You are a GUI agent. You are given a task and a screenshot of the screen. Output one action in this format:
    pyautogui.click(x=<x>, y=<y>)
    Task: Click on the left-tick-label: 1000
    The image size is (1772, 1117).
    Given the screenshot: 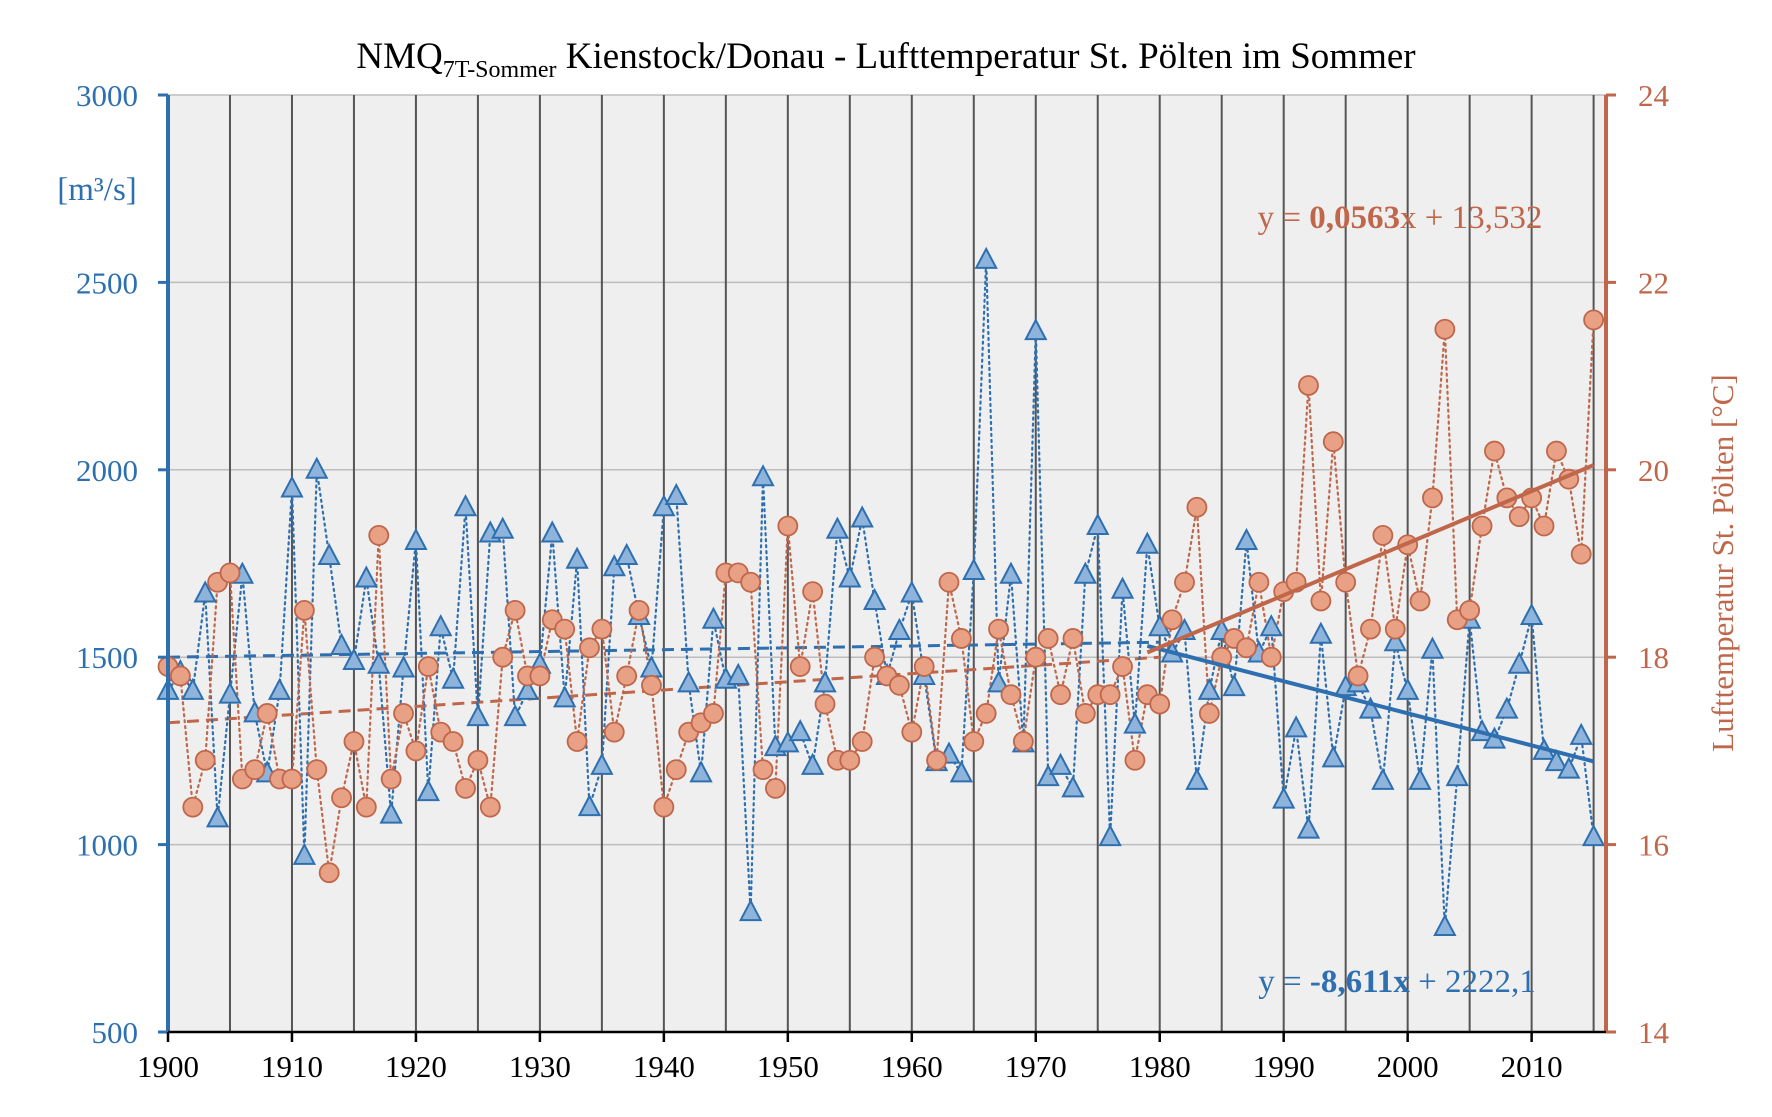 What is the action you would take?
    pyautogui.click(x=107, y=845)
    